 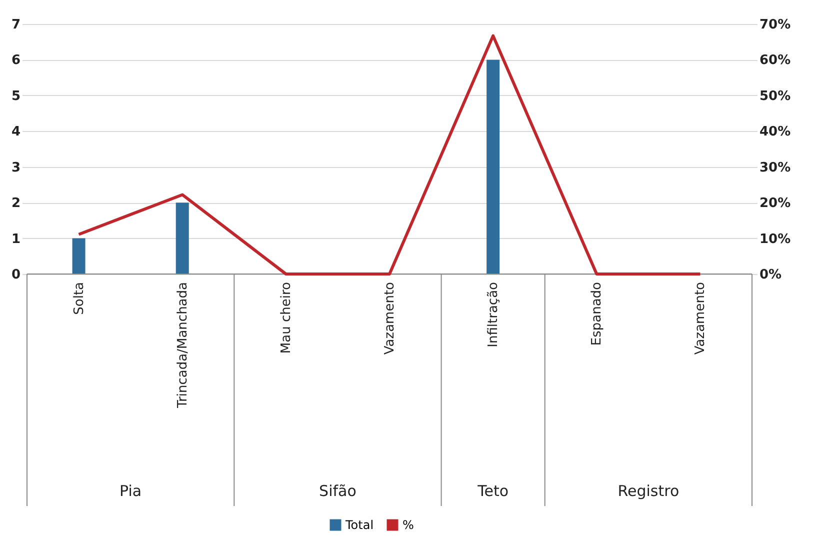 What do you see at coordinates (775, 25) in the screenshot?
I see `y2-tick-label: 70%` at bounding box center [775, 25].